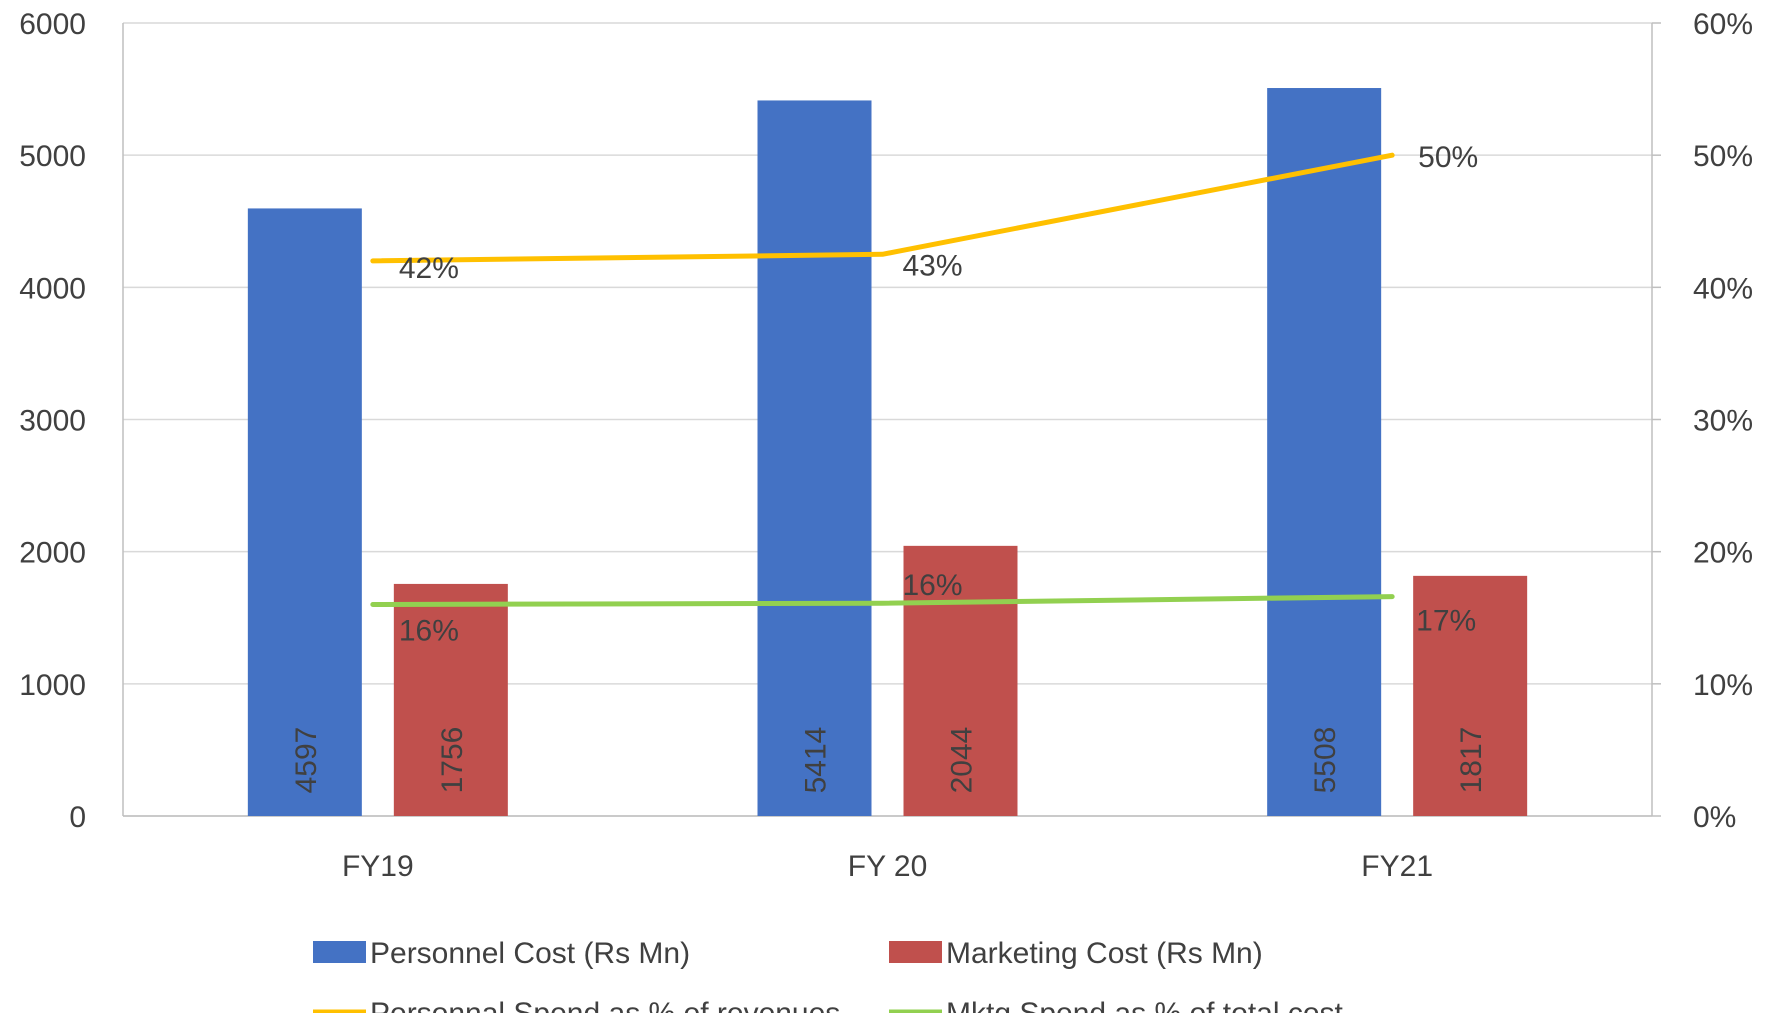 The image size is (1768, 1018). What do you see at coordinates (77, 817) in the screenshot?
I see `left-axis-tick-label: 0` at bounding box center [77, 817].